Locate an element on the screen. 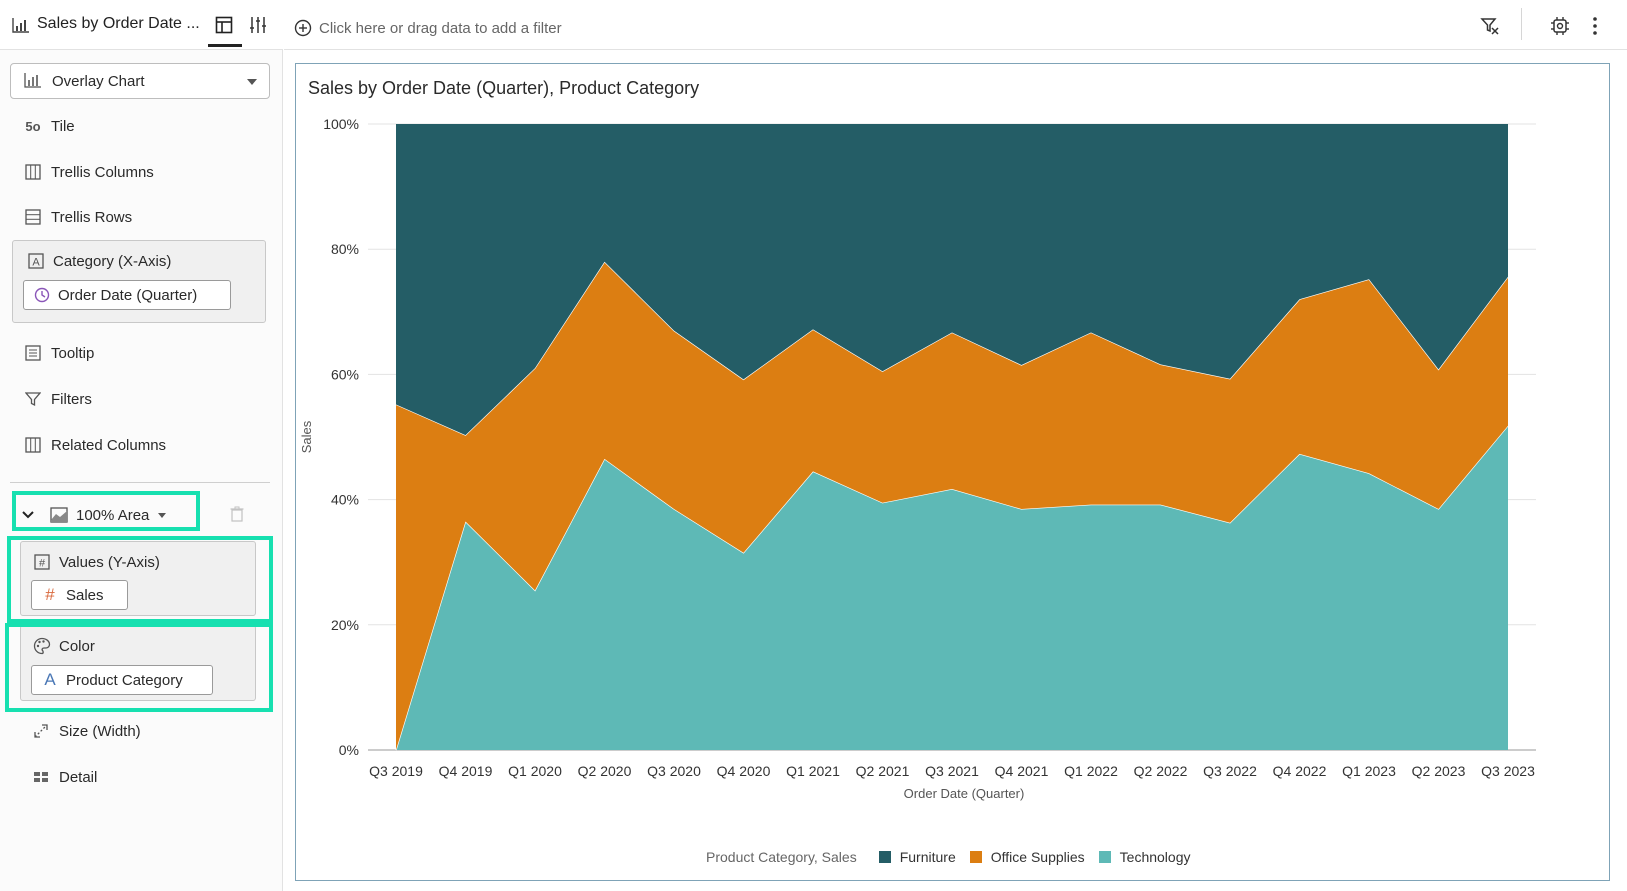 This screenshot has width=1627, height=891. grammar-tab-icon is located at coordinates (224, 25).